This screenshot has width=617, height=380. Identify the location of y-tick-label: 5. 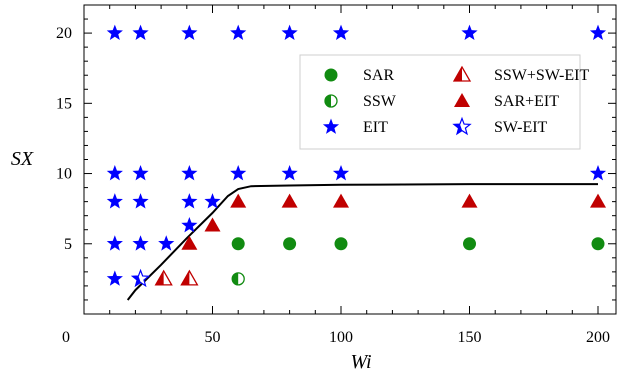
(68, 244).